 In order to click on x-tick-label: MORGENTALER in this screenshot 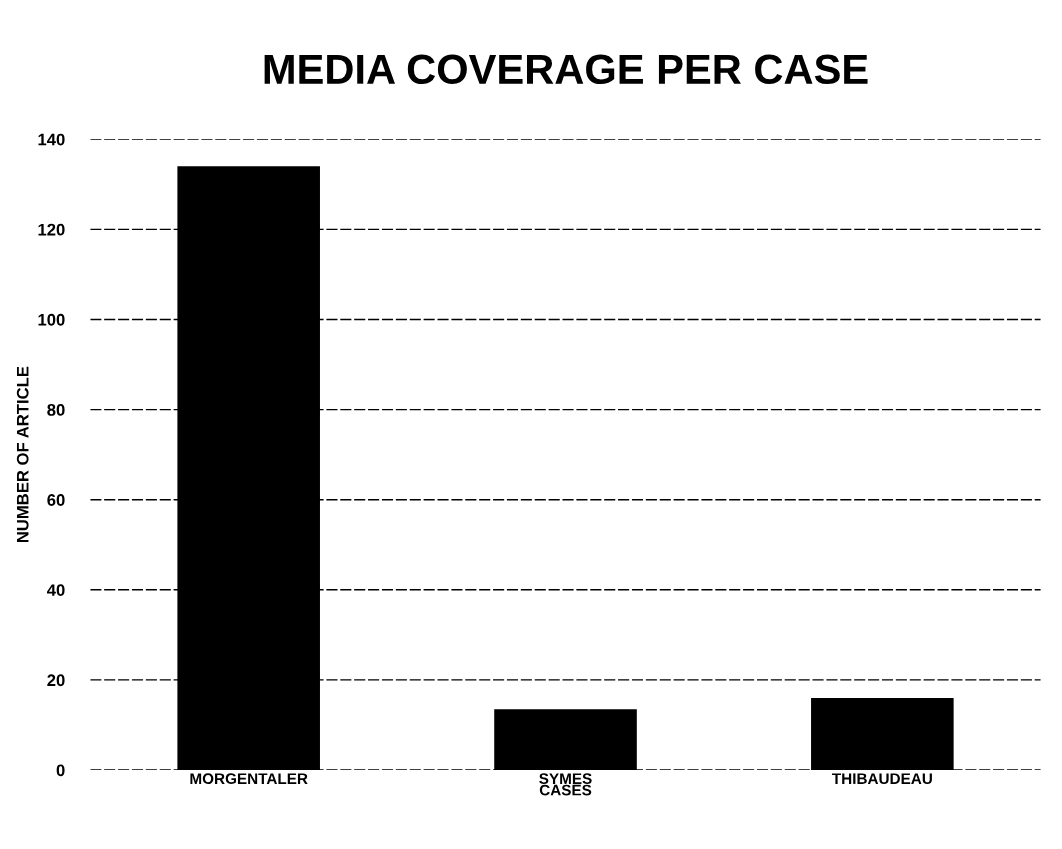, I will do `click(249, 779)`.